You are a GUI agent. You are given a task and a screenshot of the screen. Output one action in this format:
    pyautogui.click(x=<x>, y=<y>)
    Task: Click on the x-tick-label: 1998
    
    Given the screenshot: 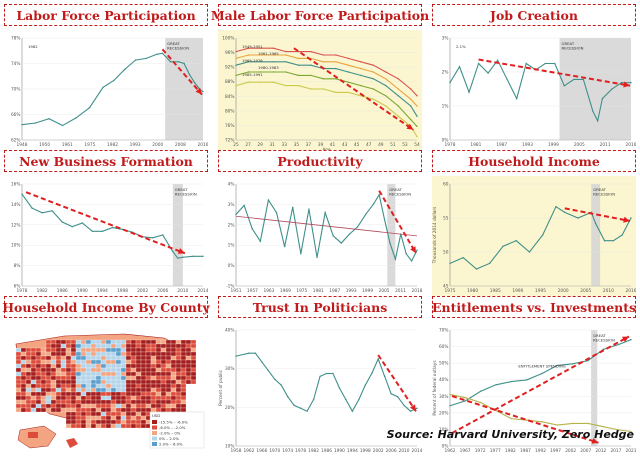 What is the action you would take?
    pyautogui.click(x=122, y=291)
    